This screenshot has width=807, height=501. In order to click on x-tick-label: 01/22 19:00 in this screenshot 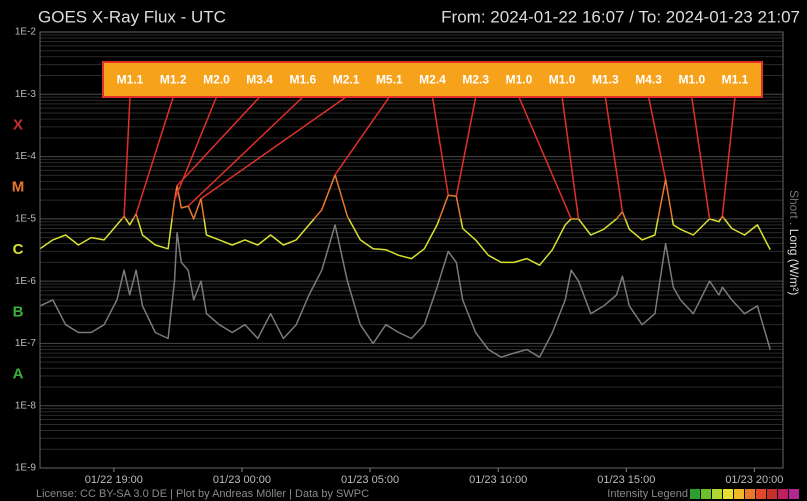, I will do `click(114, 480)`.